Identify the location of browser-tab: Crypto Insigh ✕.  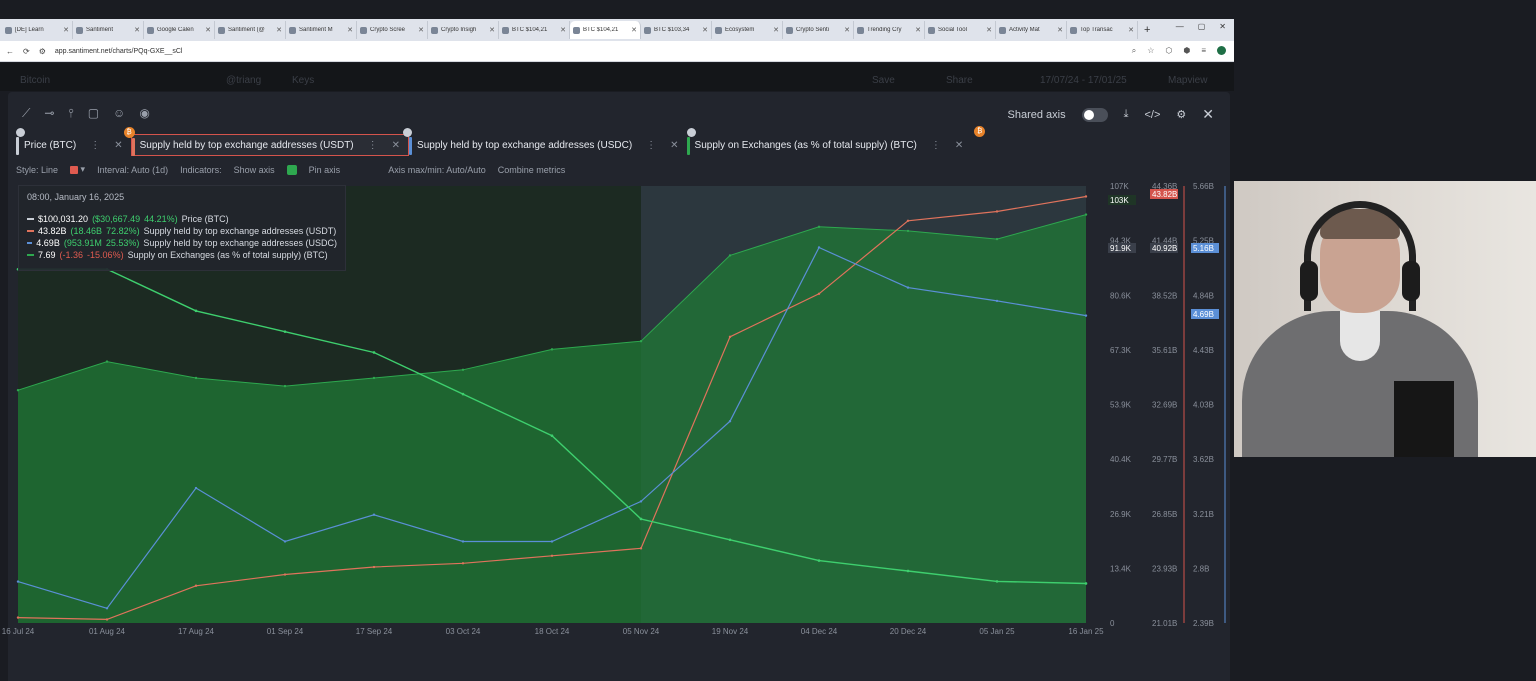
(463, 30).